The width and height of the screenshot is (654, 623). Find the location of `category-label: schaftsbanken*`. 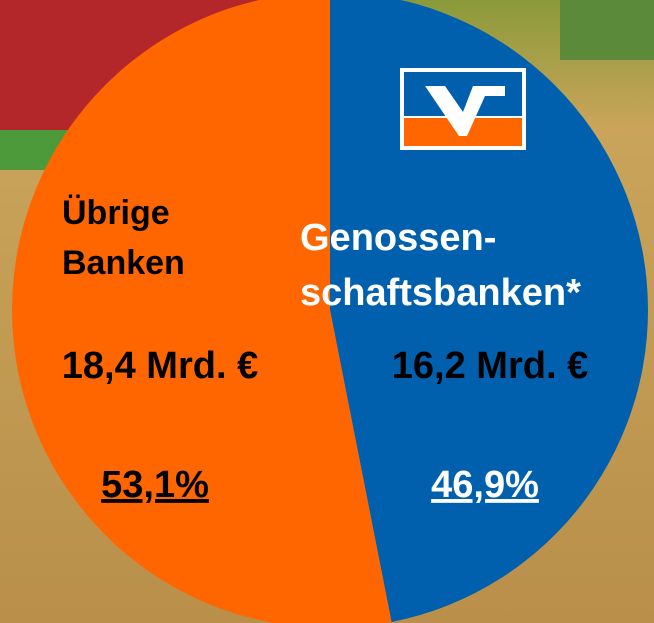

category-label: schaftsbanken* is located at coordinates (440, 293).